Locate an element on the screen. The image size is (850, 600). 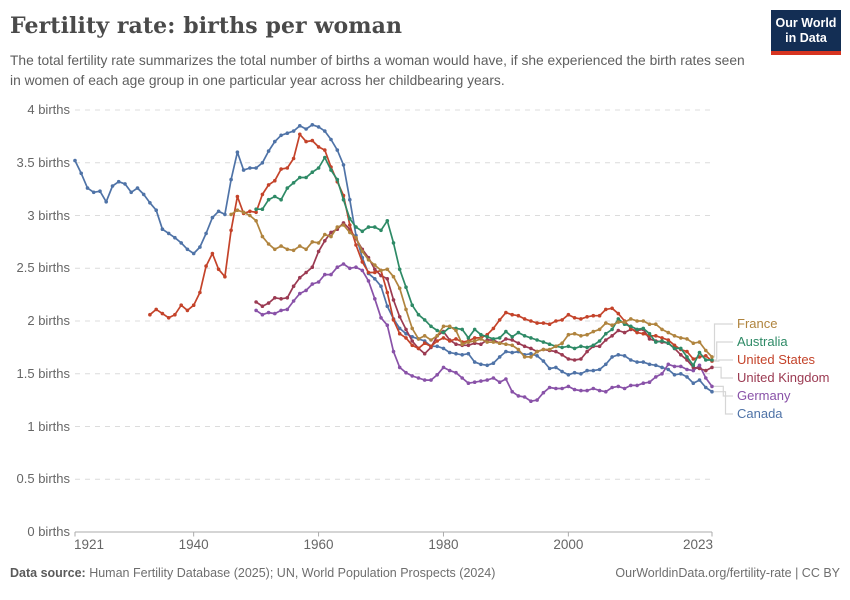
series-line-germany is located at coordinates (484, 333).